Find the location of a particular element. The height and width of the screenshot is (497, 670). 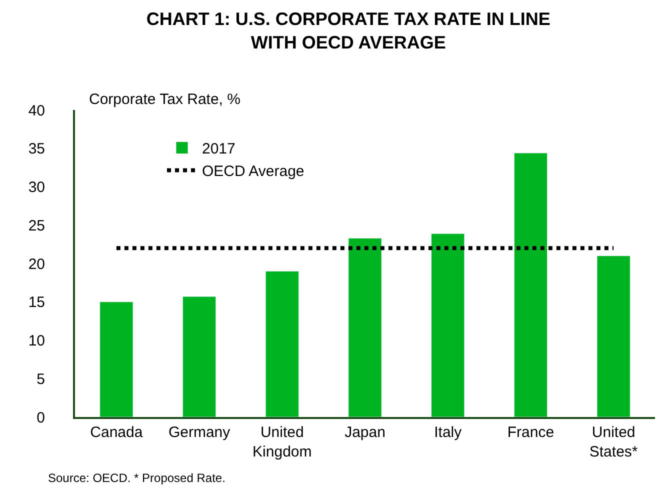

y-tick-label: 10 is located at coordinates (36, 341).